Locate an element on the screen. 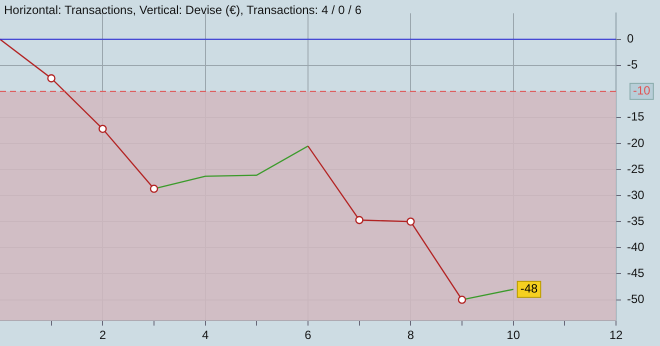 The width and height of the screenshot is (660, 346). y-tick-label: -50 is located at coordinates (636, 299).